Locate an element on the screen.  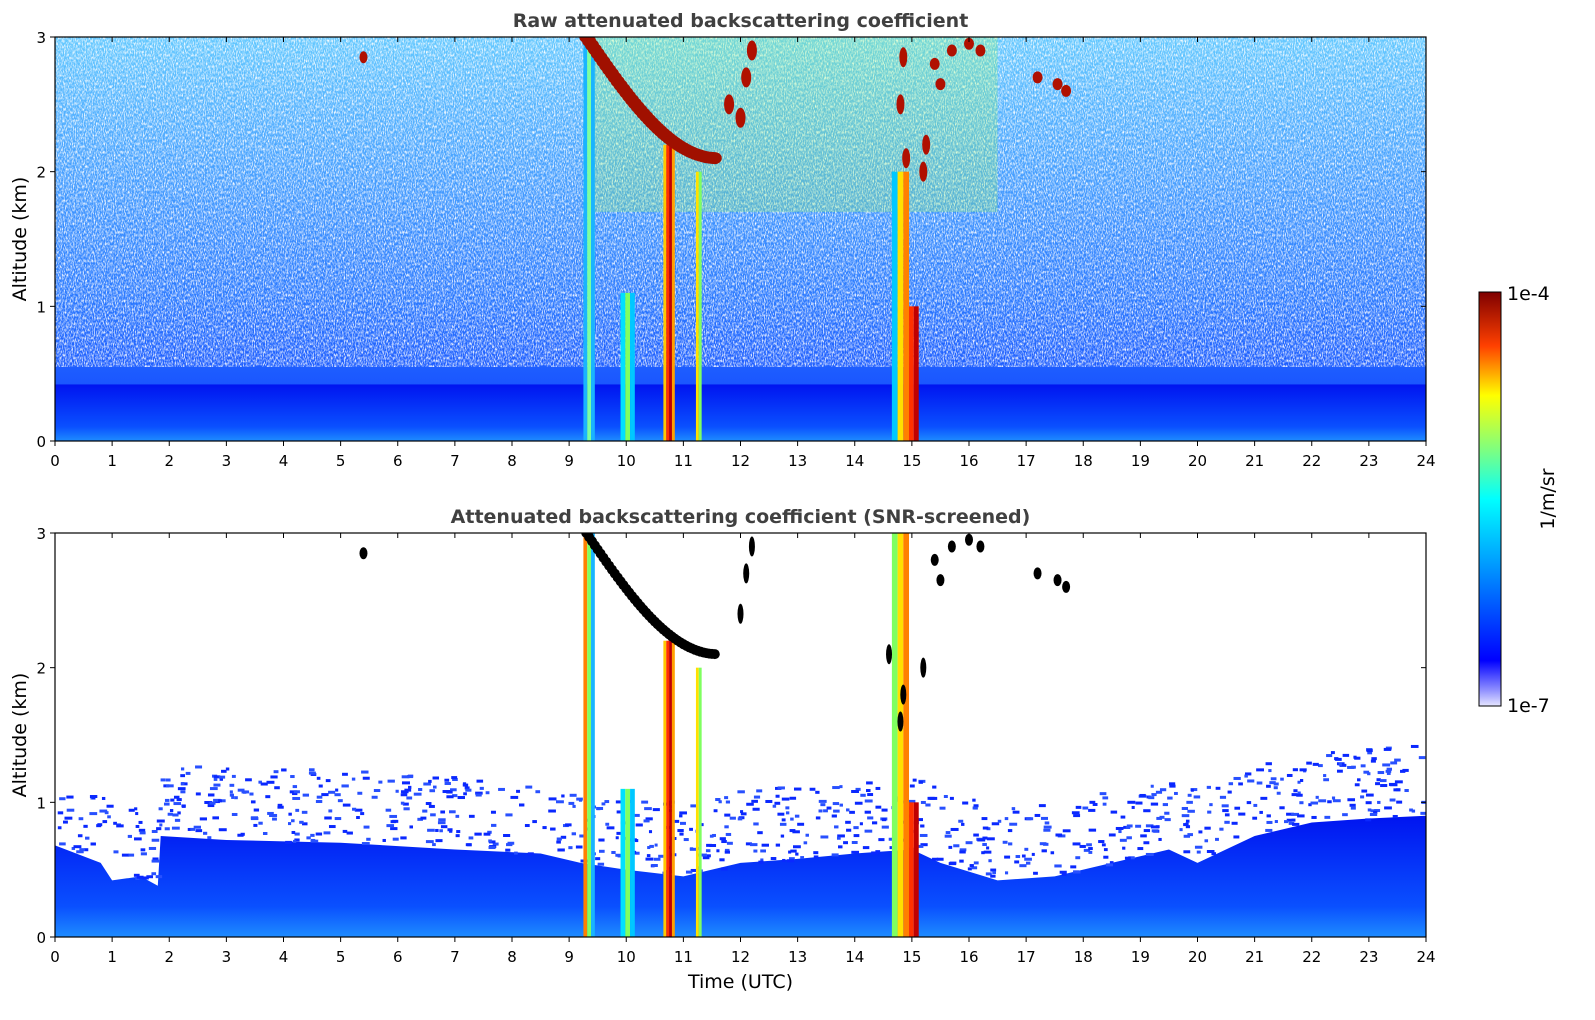
x-tick-label: 9 is located at coordinates (569, 957).